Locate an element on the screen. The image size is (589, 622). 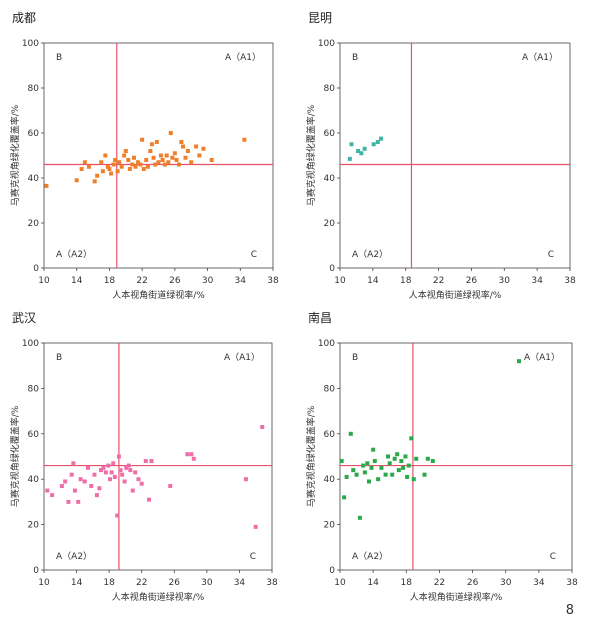
x-tick-label: 38 is located at coordinates (272, 583).